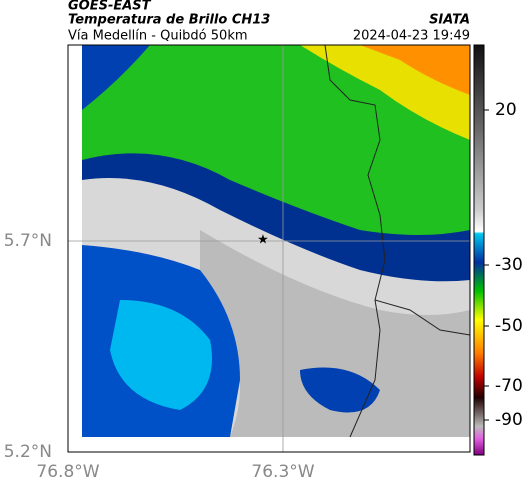  What do you see at coordinates (509, 386) in the screenshot?
I see `colorbar-tick-label: -70` at bounding box center [509, 386].